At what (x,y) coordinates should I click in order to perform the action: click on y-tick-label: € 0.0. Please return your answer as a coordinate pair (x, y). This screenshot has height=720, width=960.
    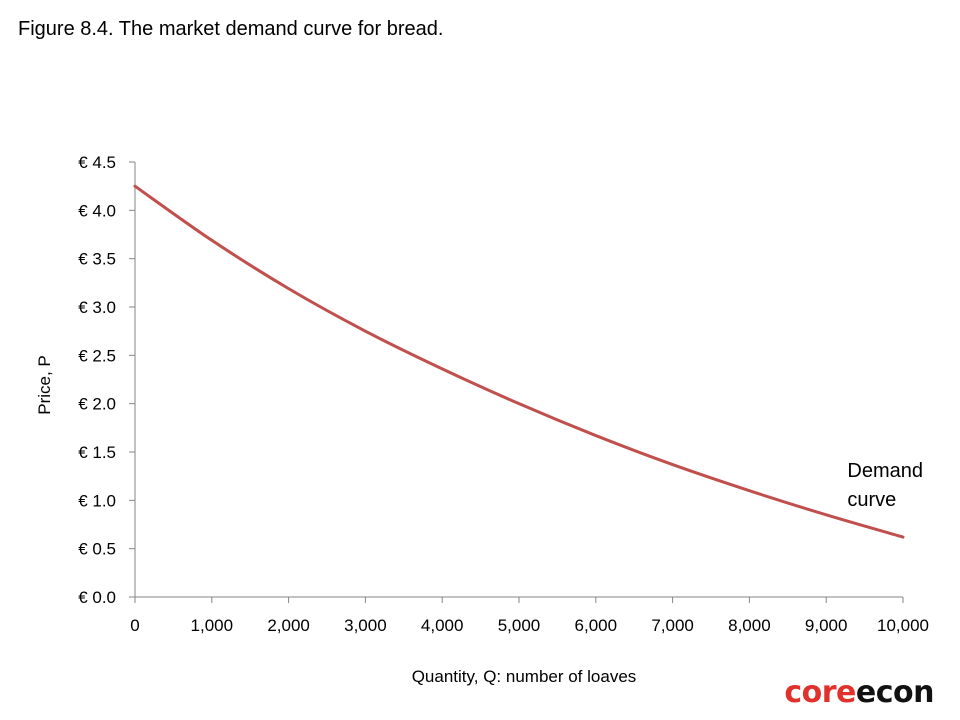
    Looking at the image, I should click on (97, 597).